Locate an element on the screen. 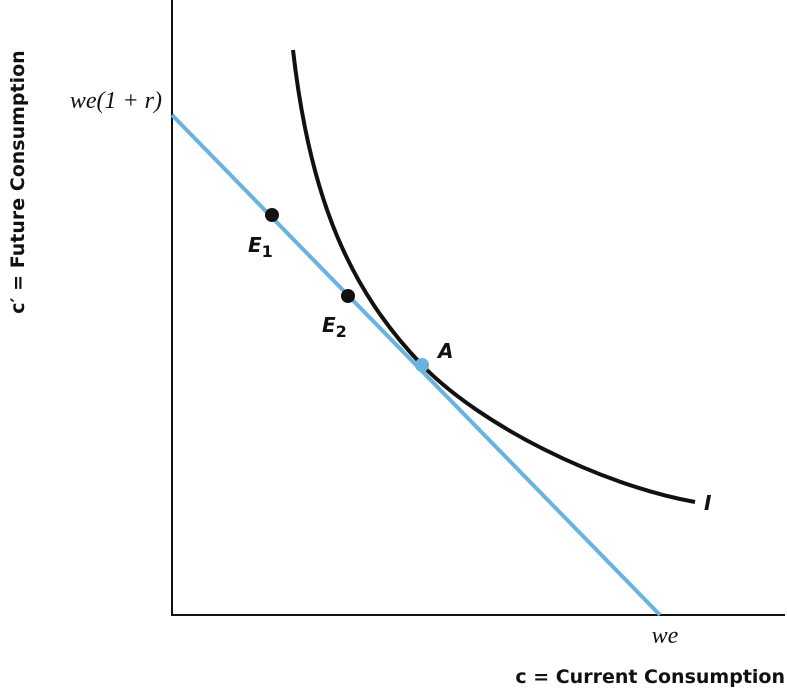 This screenshot has height=691, width=787. point-e2 is located at coordinates (348, 296).